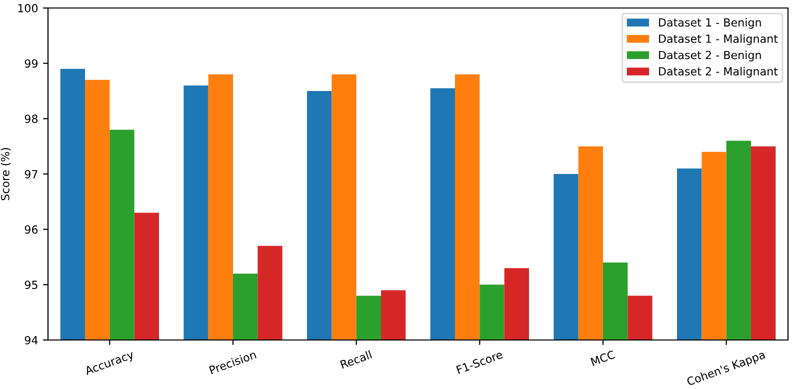  What do you see at coordinates (31, 119) in the screenshot?
I see `y-tick-label: 98` at bounding box center [31, 119].